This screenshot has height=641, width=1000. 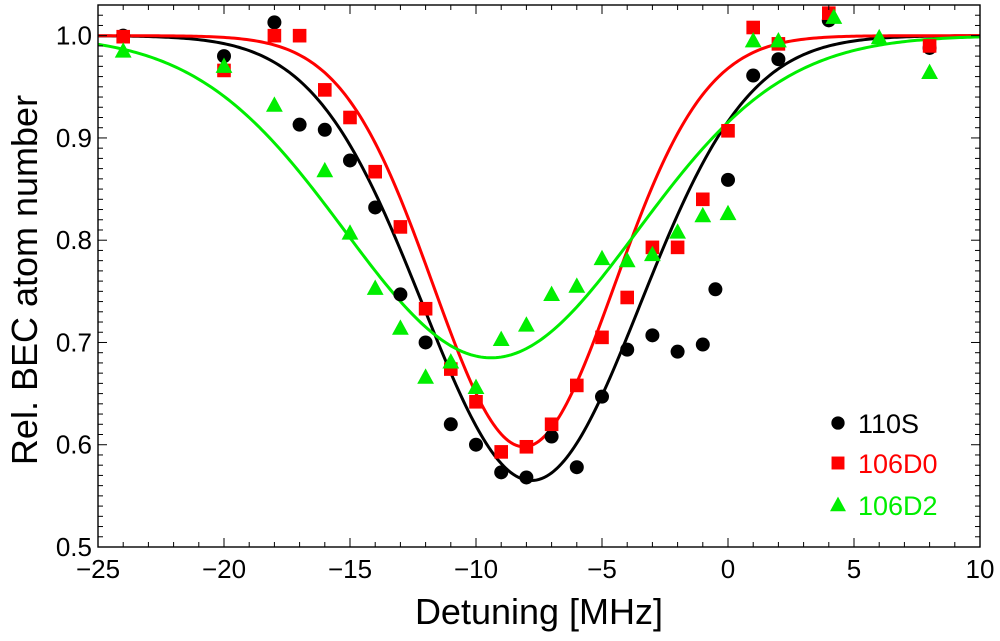 I want to click on legend-label: 106D0, so click(x=898, y=464).